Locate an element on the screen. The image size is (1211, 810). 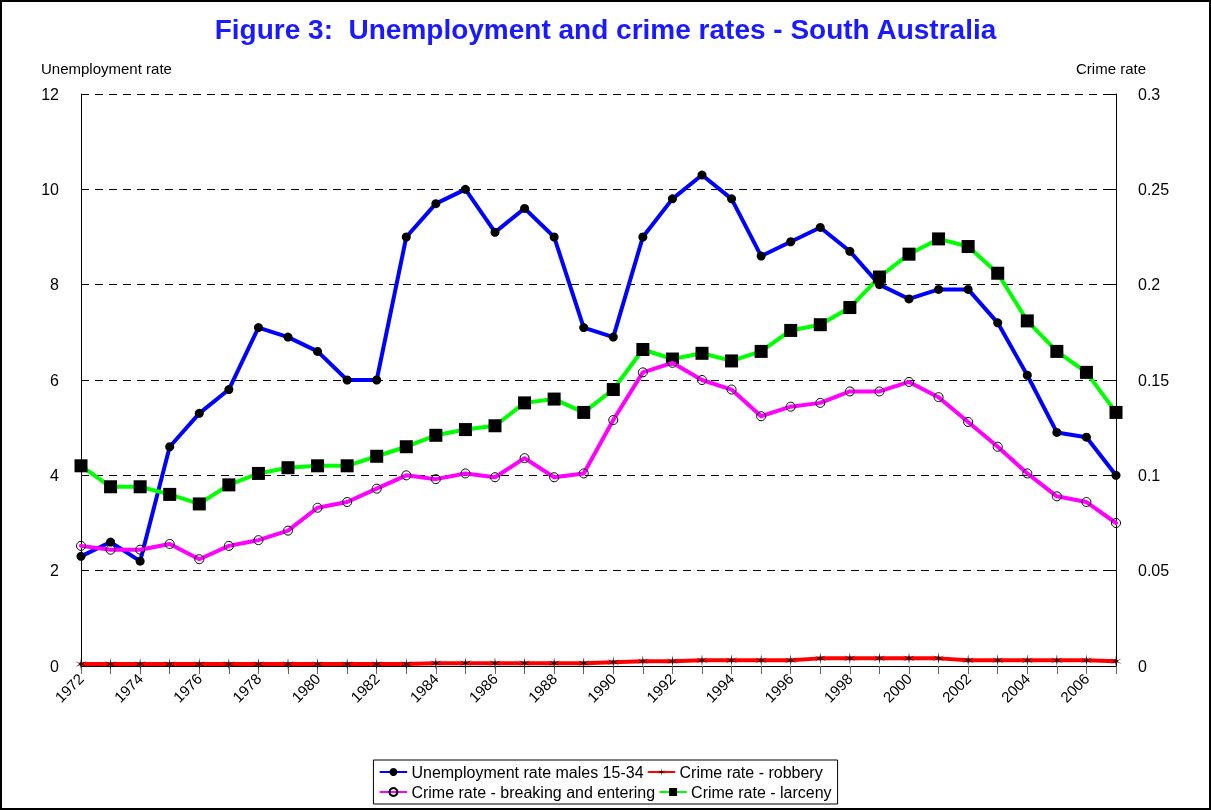
y2-axis-title: Crime rate is located at coordinates (1110, 68).